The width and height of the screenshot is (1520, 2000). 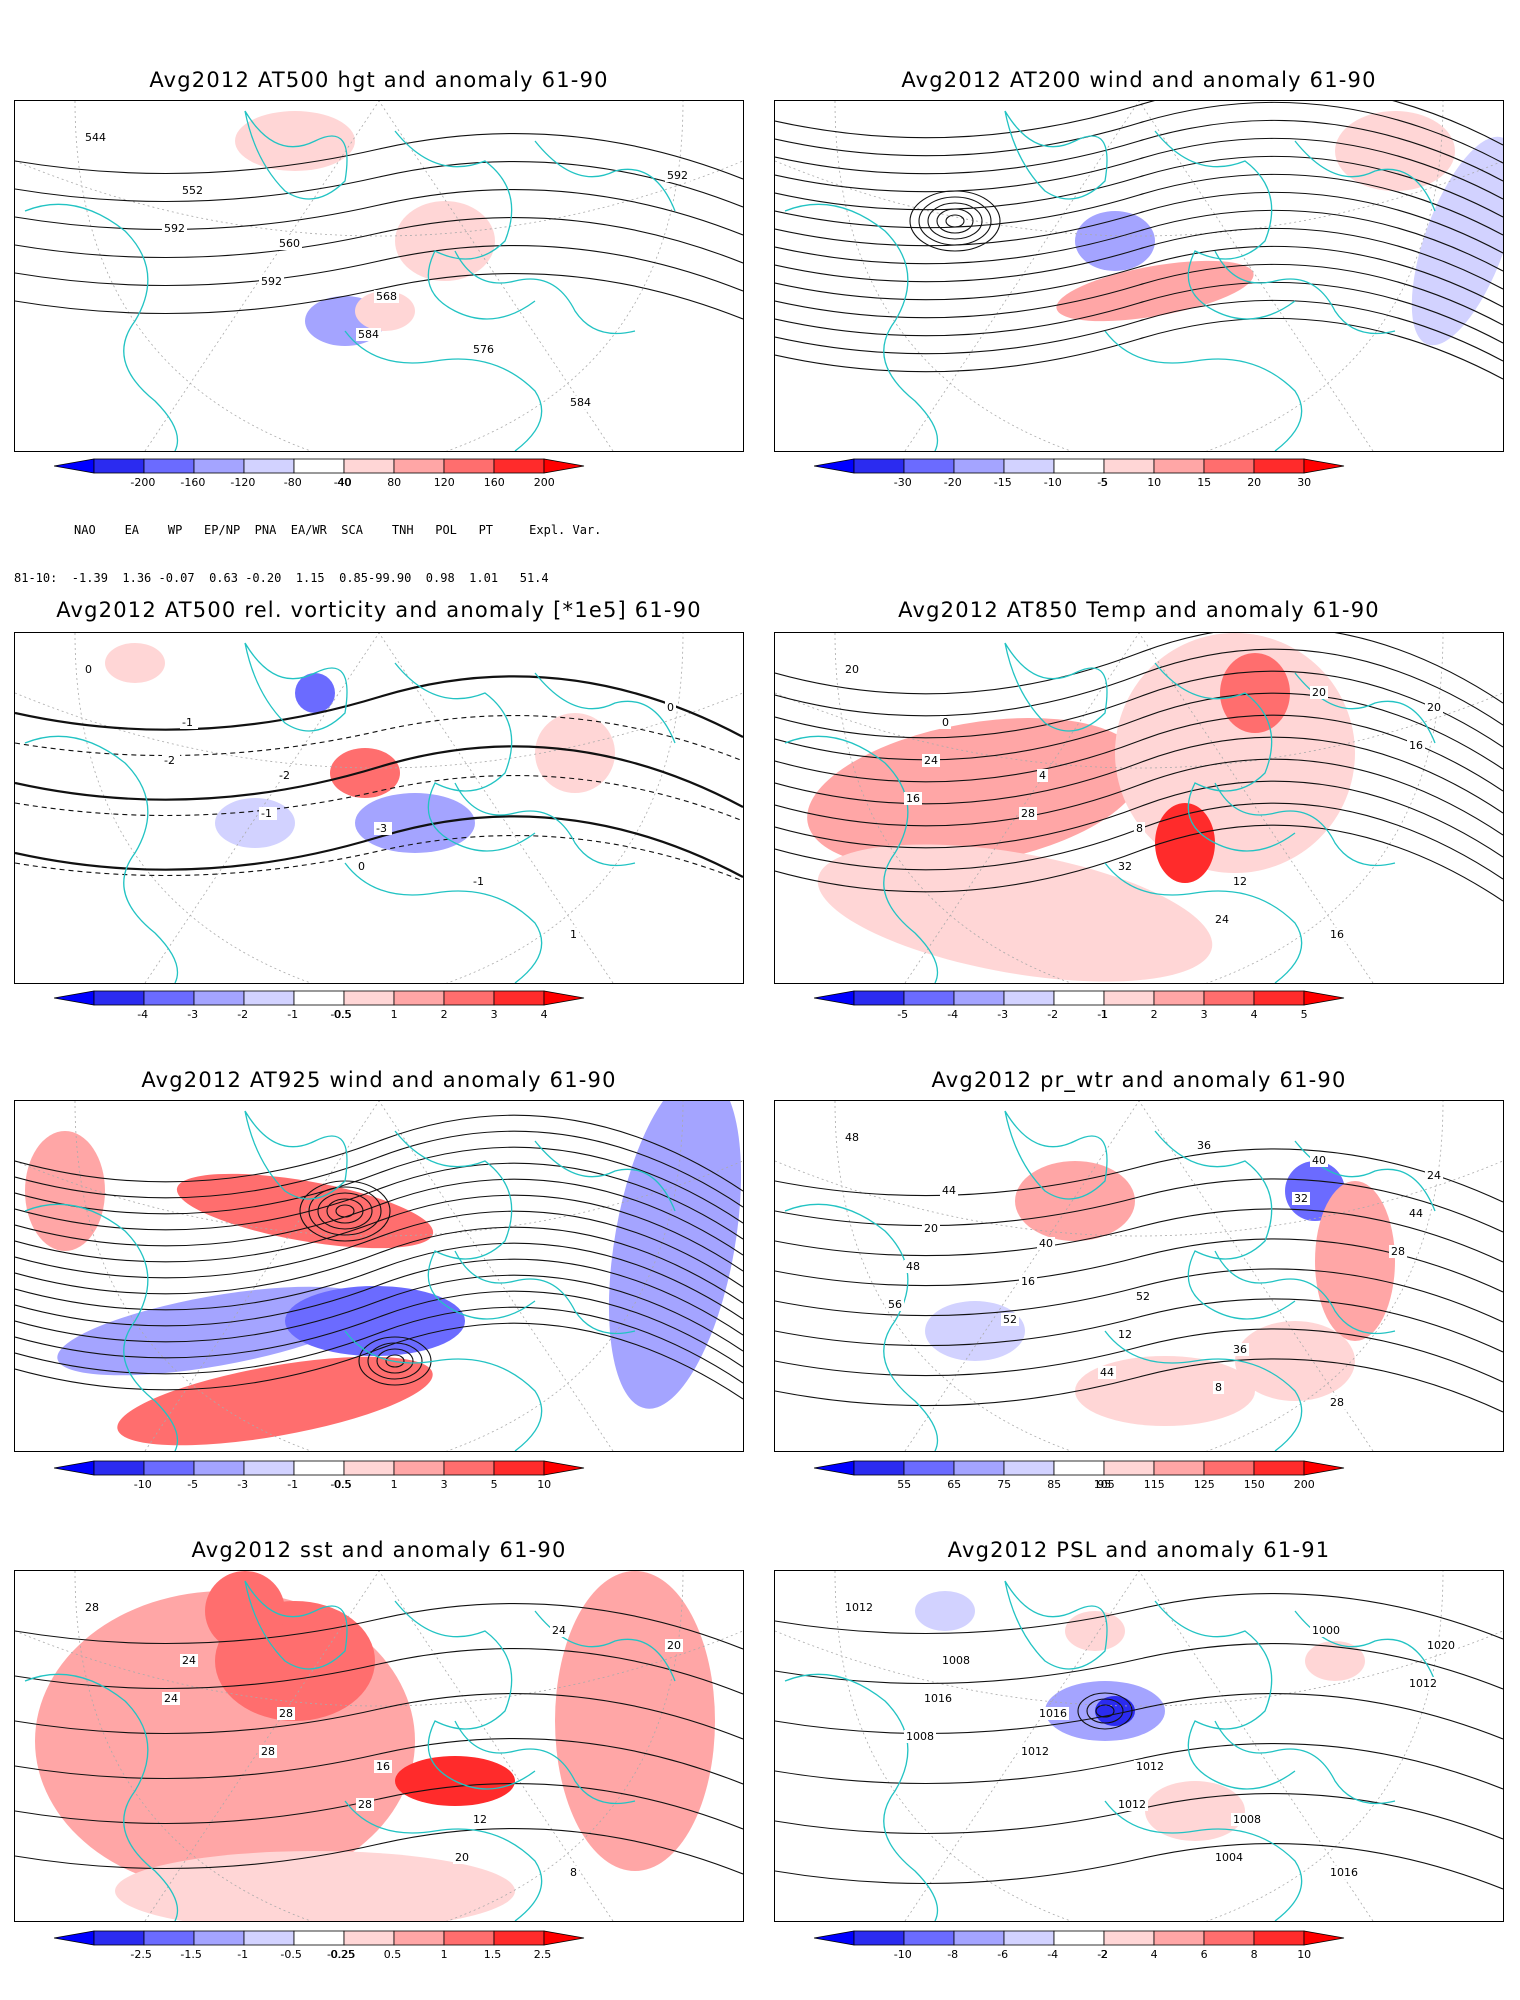 I want to click on map-plot: 28 24 28 16 12 8 20 24 28 28 20 24, so click(x=379, y=1746).